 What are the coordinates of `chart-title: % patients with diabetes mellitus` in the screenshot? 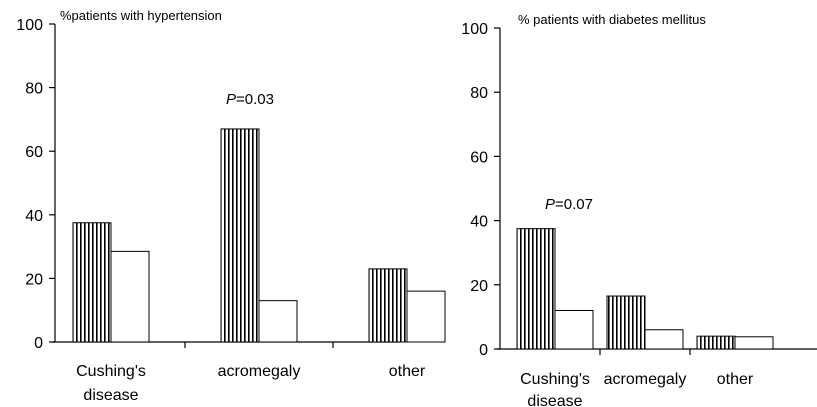 It's located at (612, 19).